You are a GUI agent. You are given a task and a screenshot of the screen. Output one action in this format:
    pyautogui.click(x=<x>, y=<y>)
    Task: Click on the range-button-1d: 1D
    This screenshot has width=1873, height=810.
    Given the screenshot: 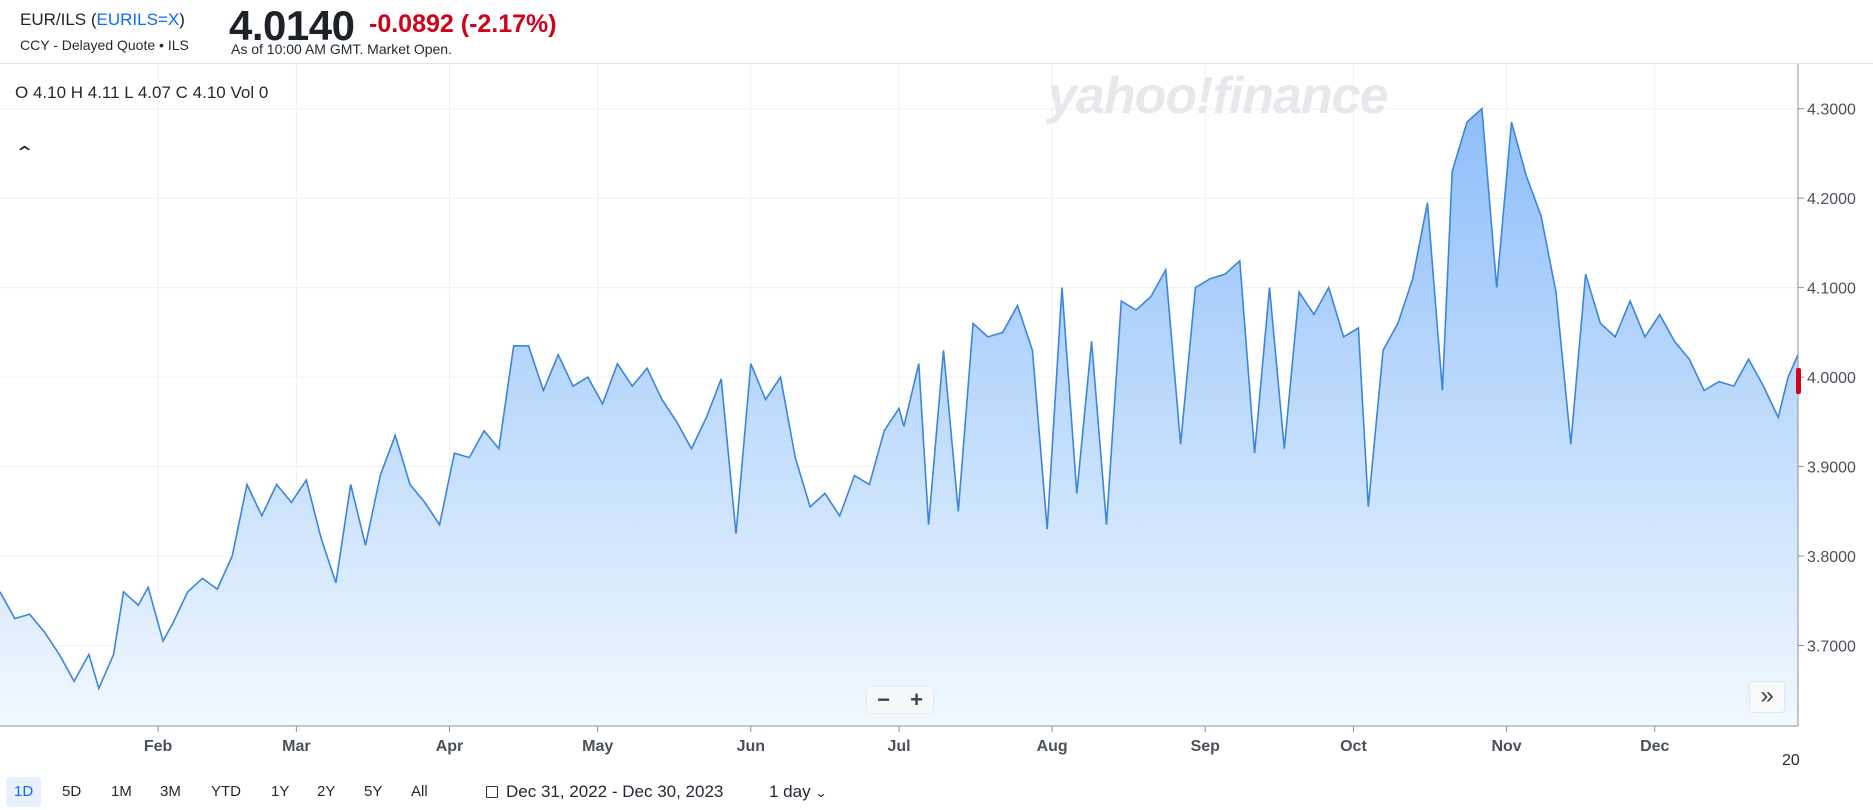 What is the action you would take?
    pyautogui.click(x=24, y=792)
    